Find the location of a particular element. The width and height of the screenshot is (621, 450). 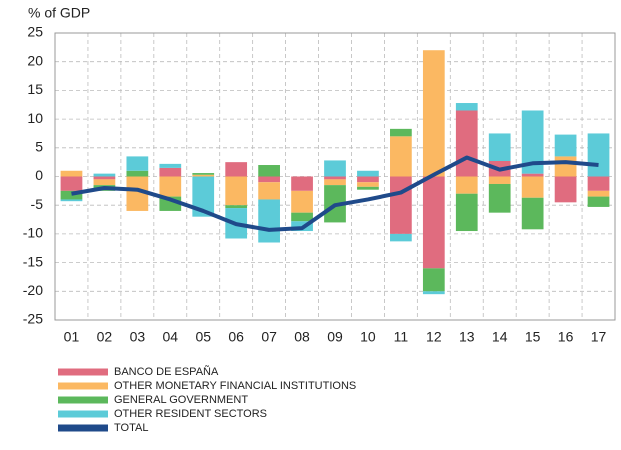

x-tick-label: 16 is located at coordinates (566, 337).